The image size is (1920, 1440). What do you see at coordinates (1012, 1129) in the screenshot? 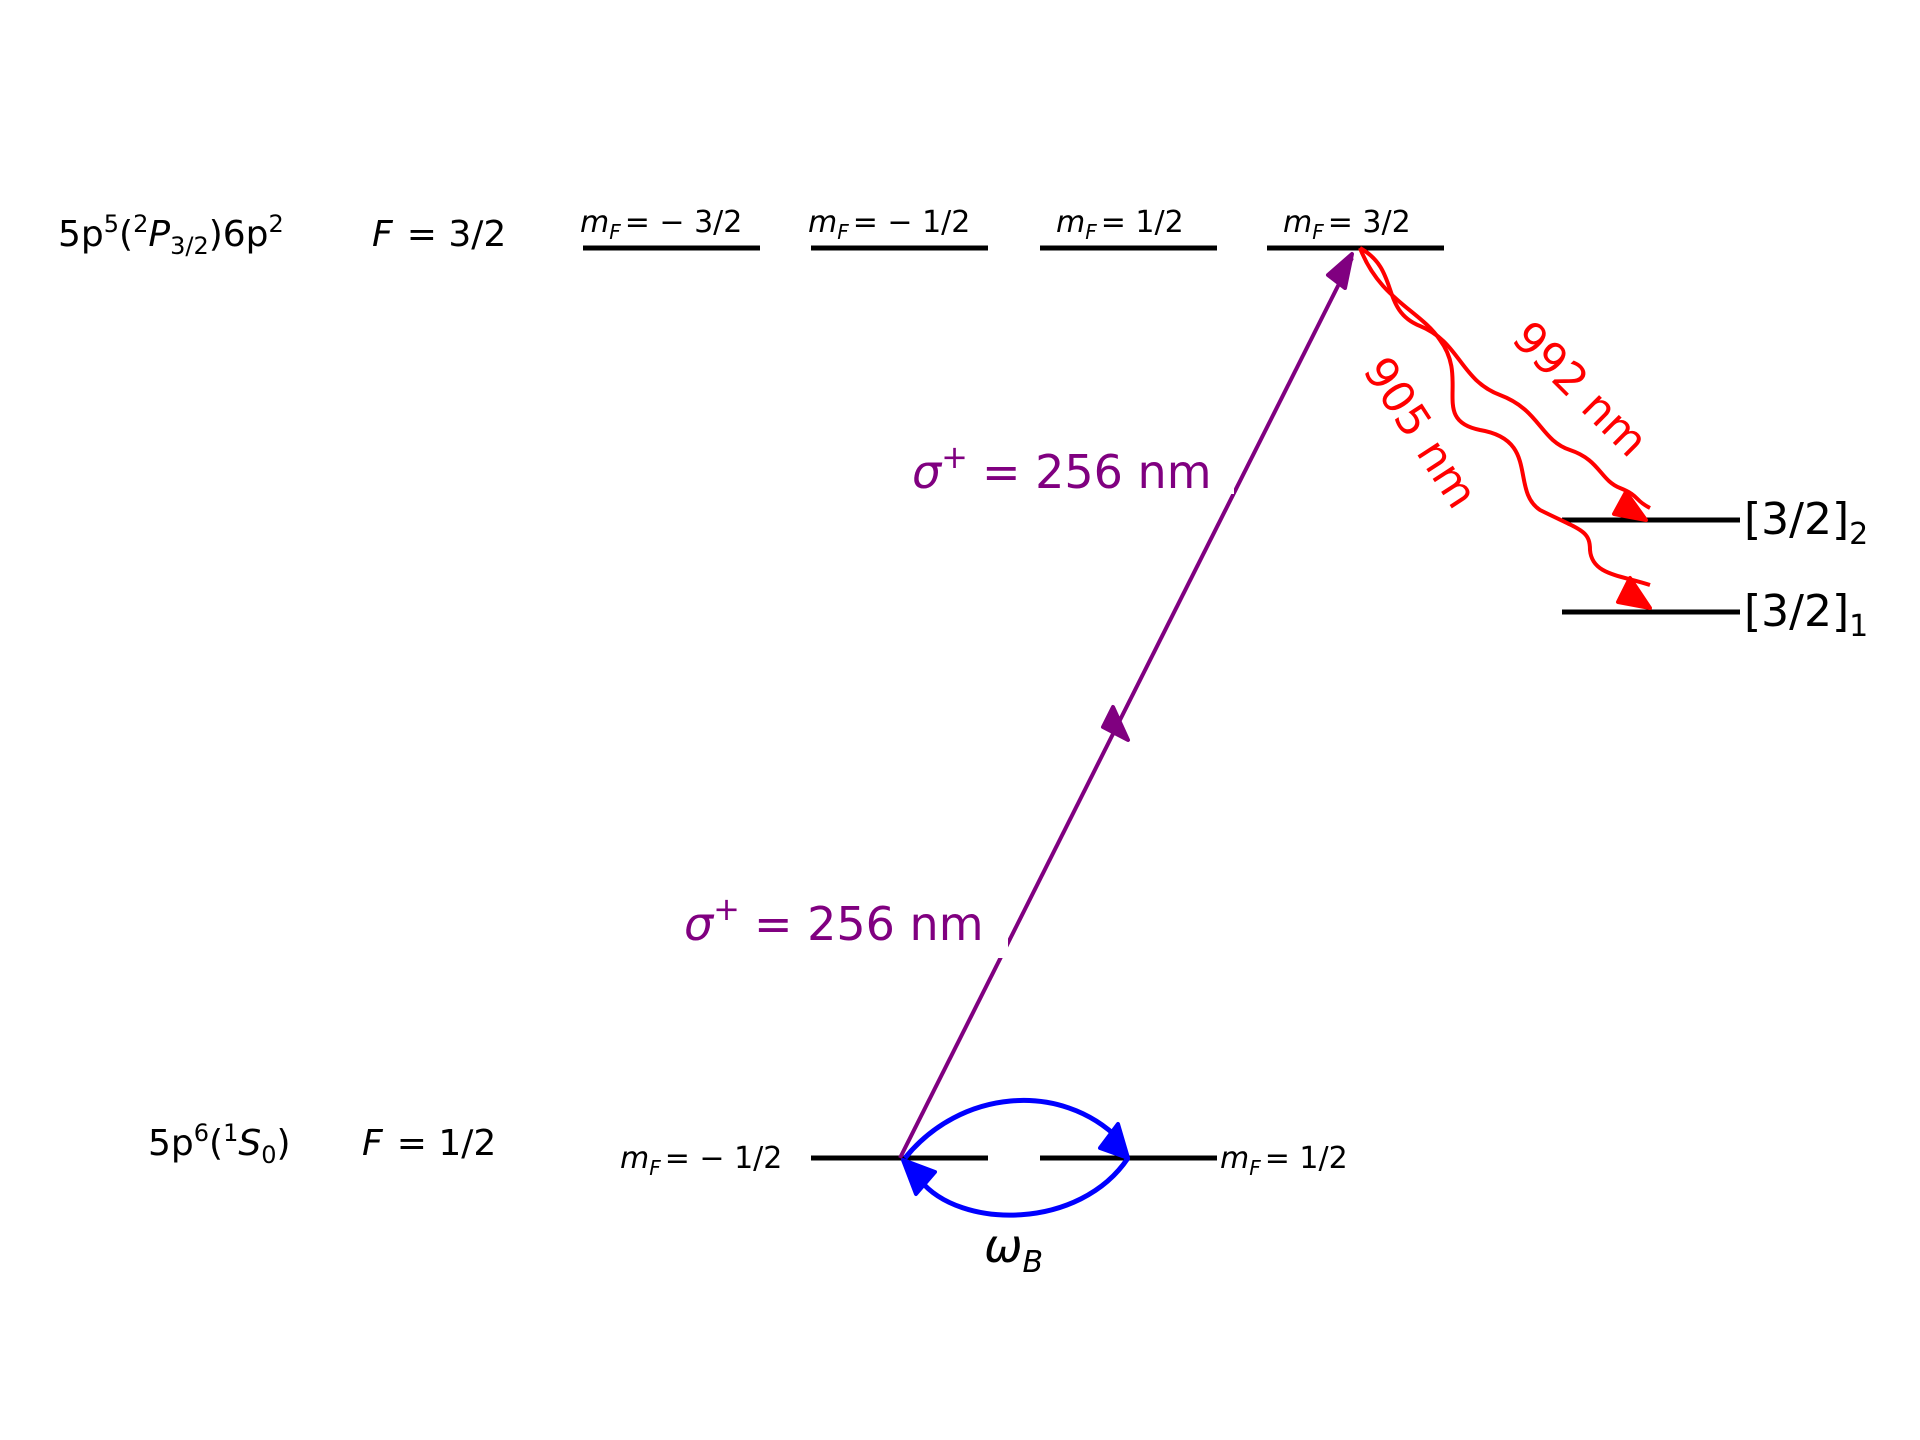
I see `larmor-upper-arc` at bounding box center [1012, 1129].